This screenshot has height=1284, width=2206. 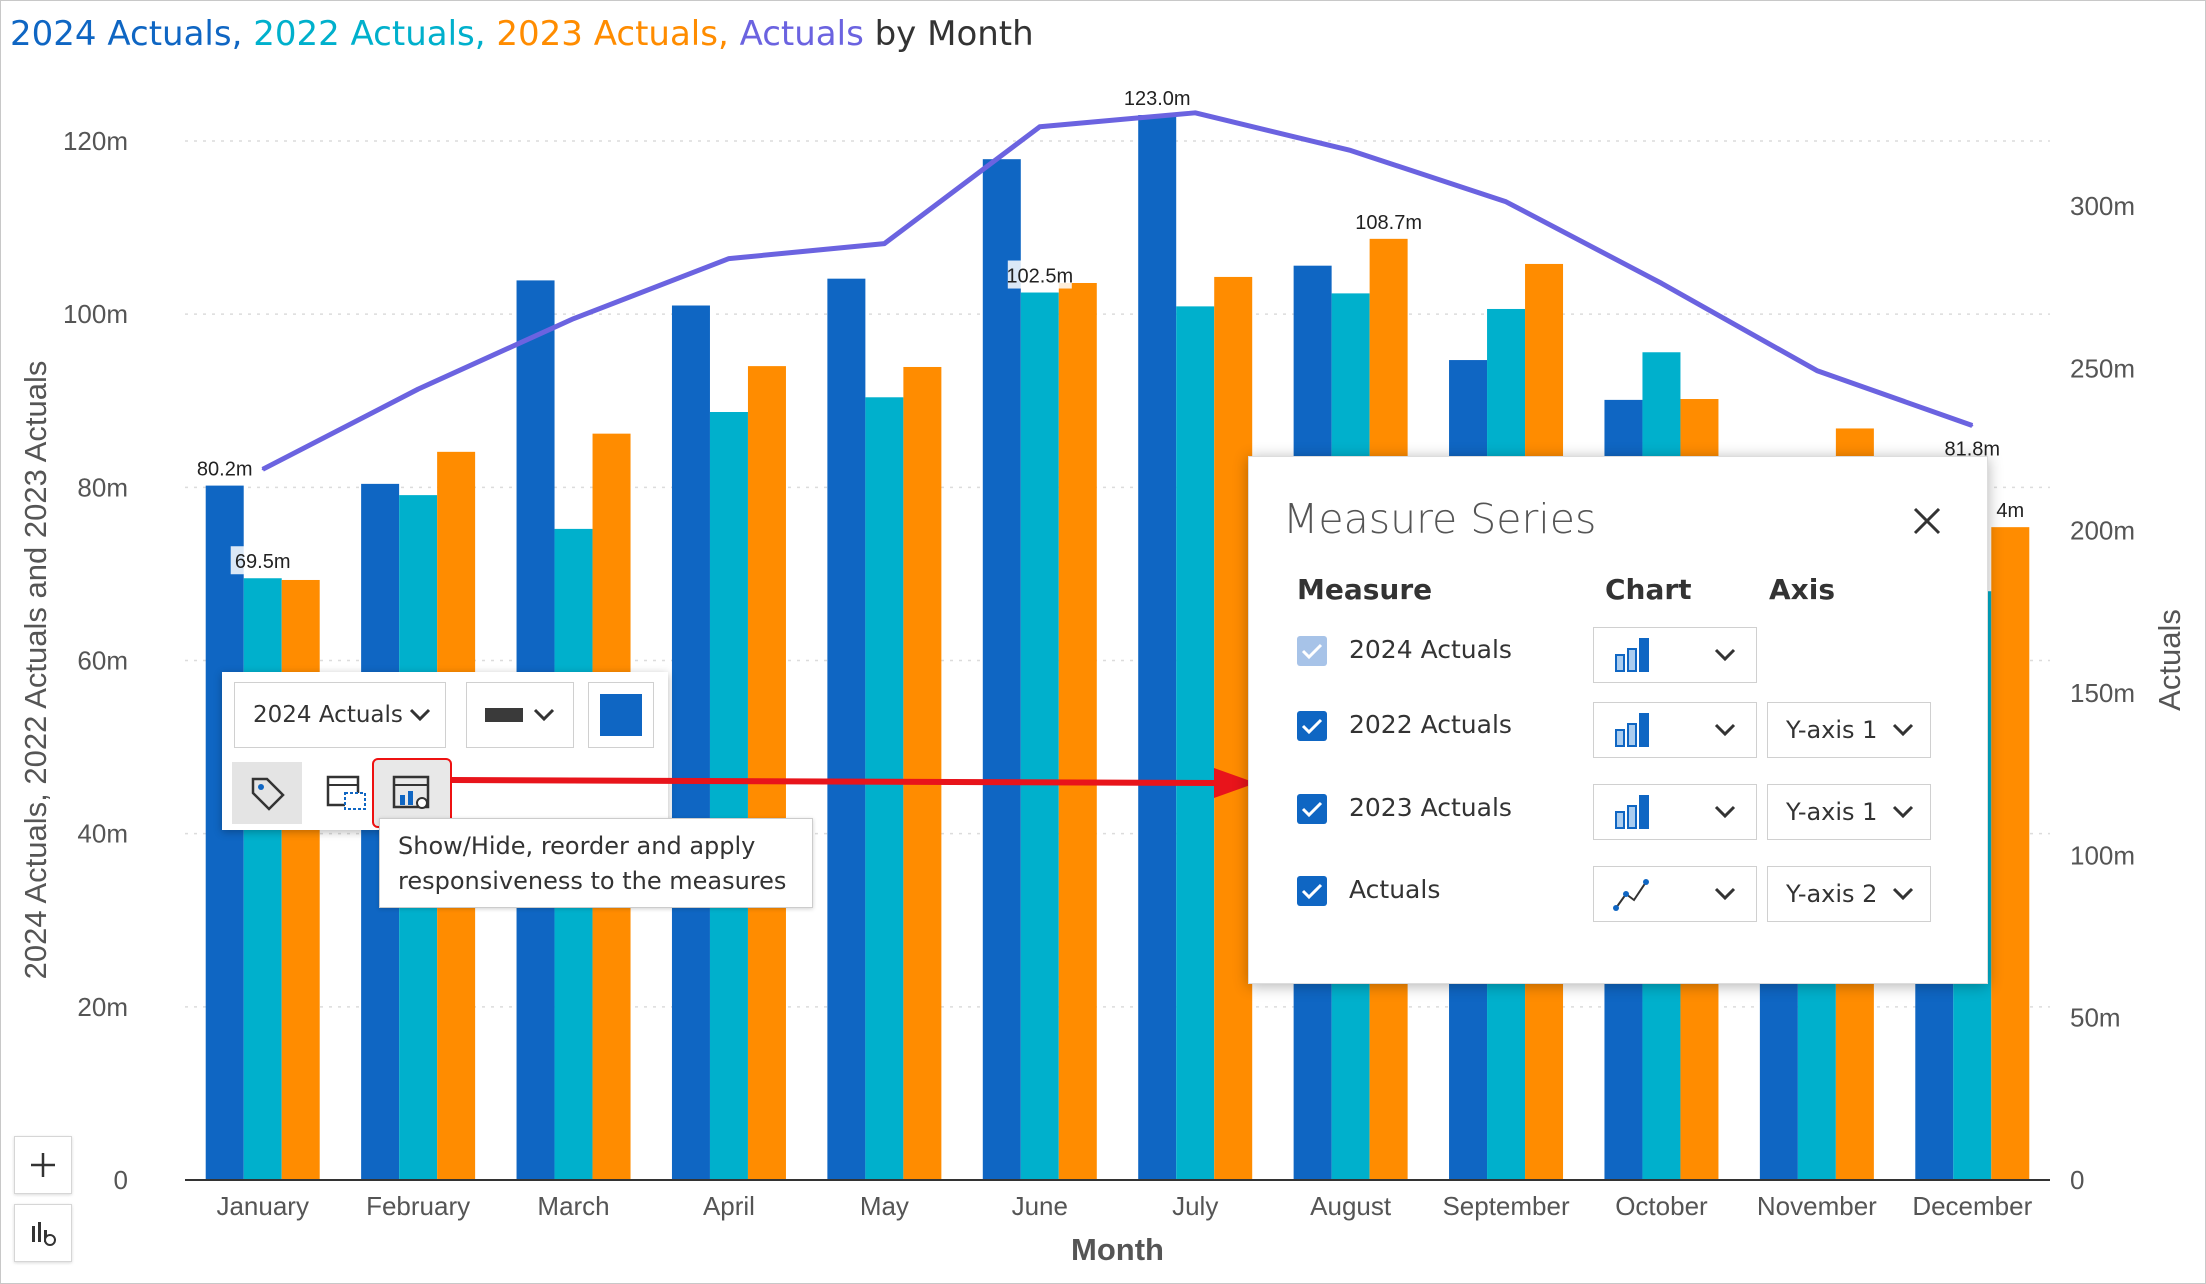 What do you see at coordinates (328, 715) in the screenshot?
I see `measure-select-value: 2024 Actuals` at bounding box center [328, 715].